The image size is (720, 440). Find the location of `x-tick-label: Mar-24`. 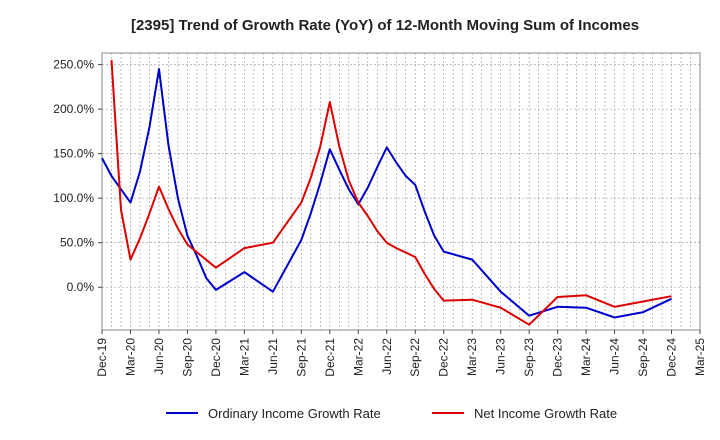

x-tick-label: Mar-24 is located at coordinates (586, 357).